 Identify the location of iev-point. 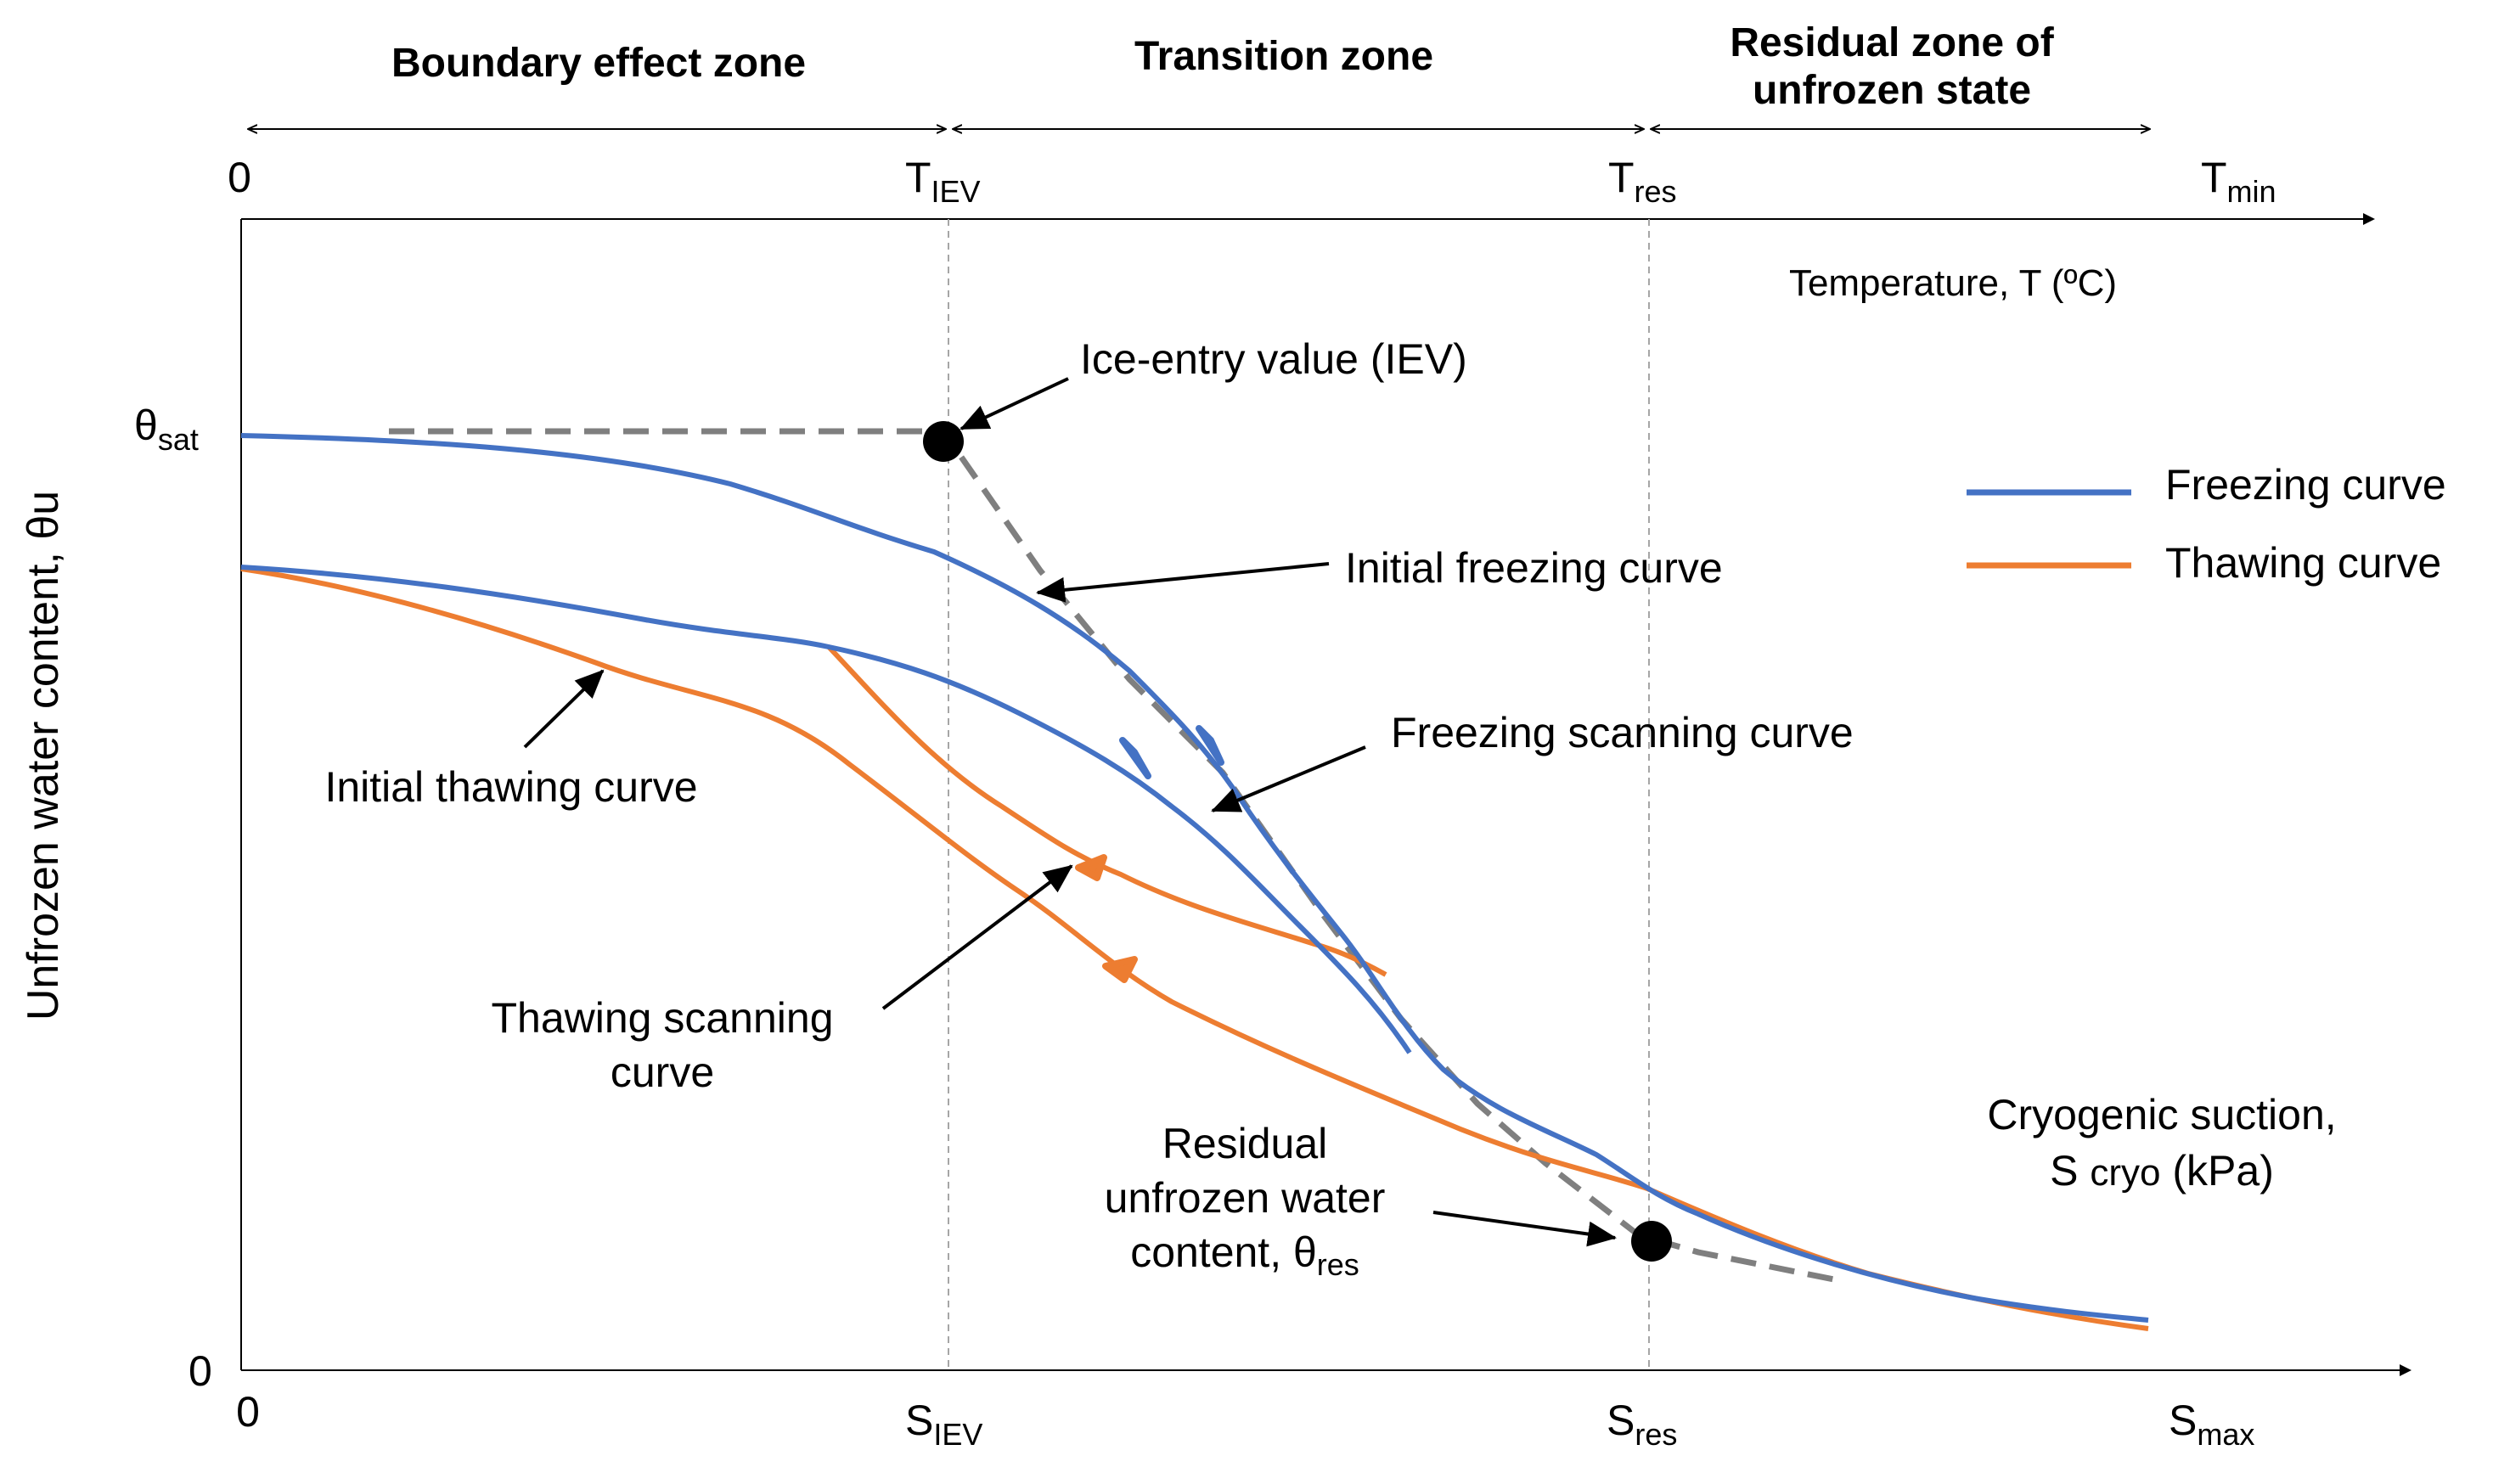
(943, 441).